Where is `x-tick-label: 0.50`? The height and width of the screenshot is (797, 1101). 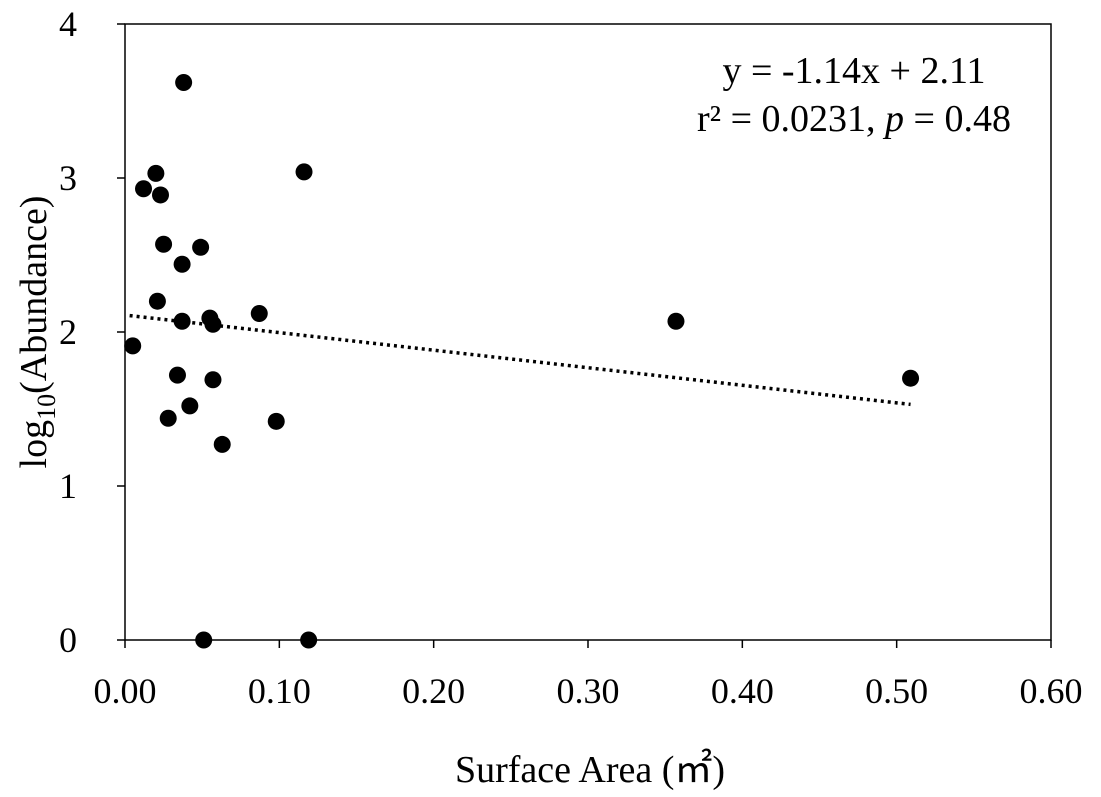 x-tick-label: 0.50 is located at coordinates (896, 691).